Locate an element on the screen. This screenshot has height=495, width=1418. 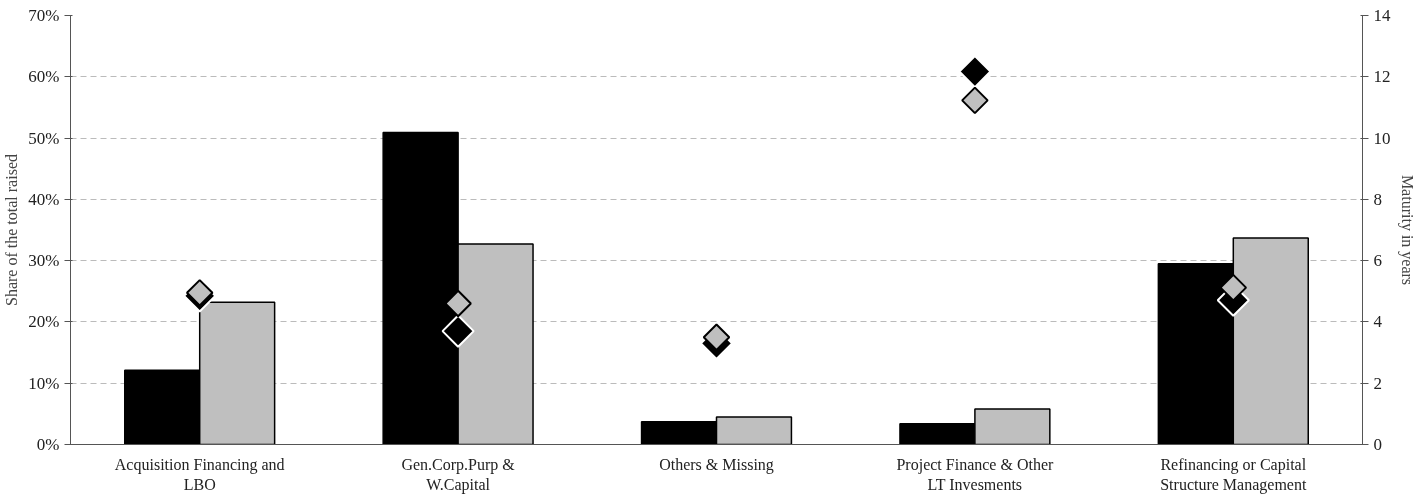
x-tick-label: Project Finance & Other LT Invesments is located at coordinates (975, 474).